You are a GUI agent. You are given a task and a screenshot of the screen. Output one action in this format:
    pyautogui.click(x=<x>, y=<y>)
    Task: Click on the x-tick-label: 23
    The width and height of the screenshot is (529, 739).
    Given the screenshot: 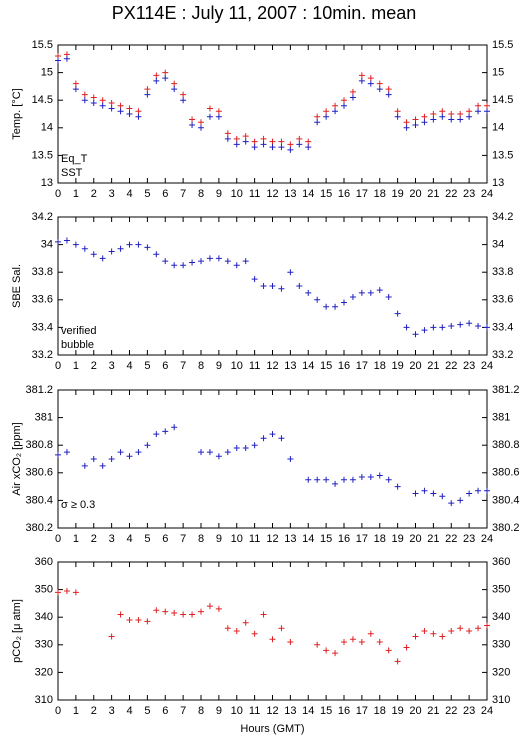 What is the action you would take?
    pyautogui.click(x=469, y=194)
    